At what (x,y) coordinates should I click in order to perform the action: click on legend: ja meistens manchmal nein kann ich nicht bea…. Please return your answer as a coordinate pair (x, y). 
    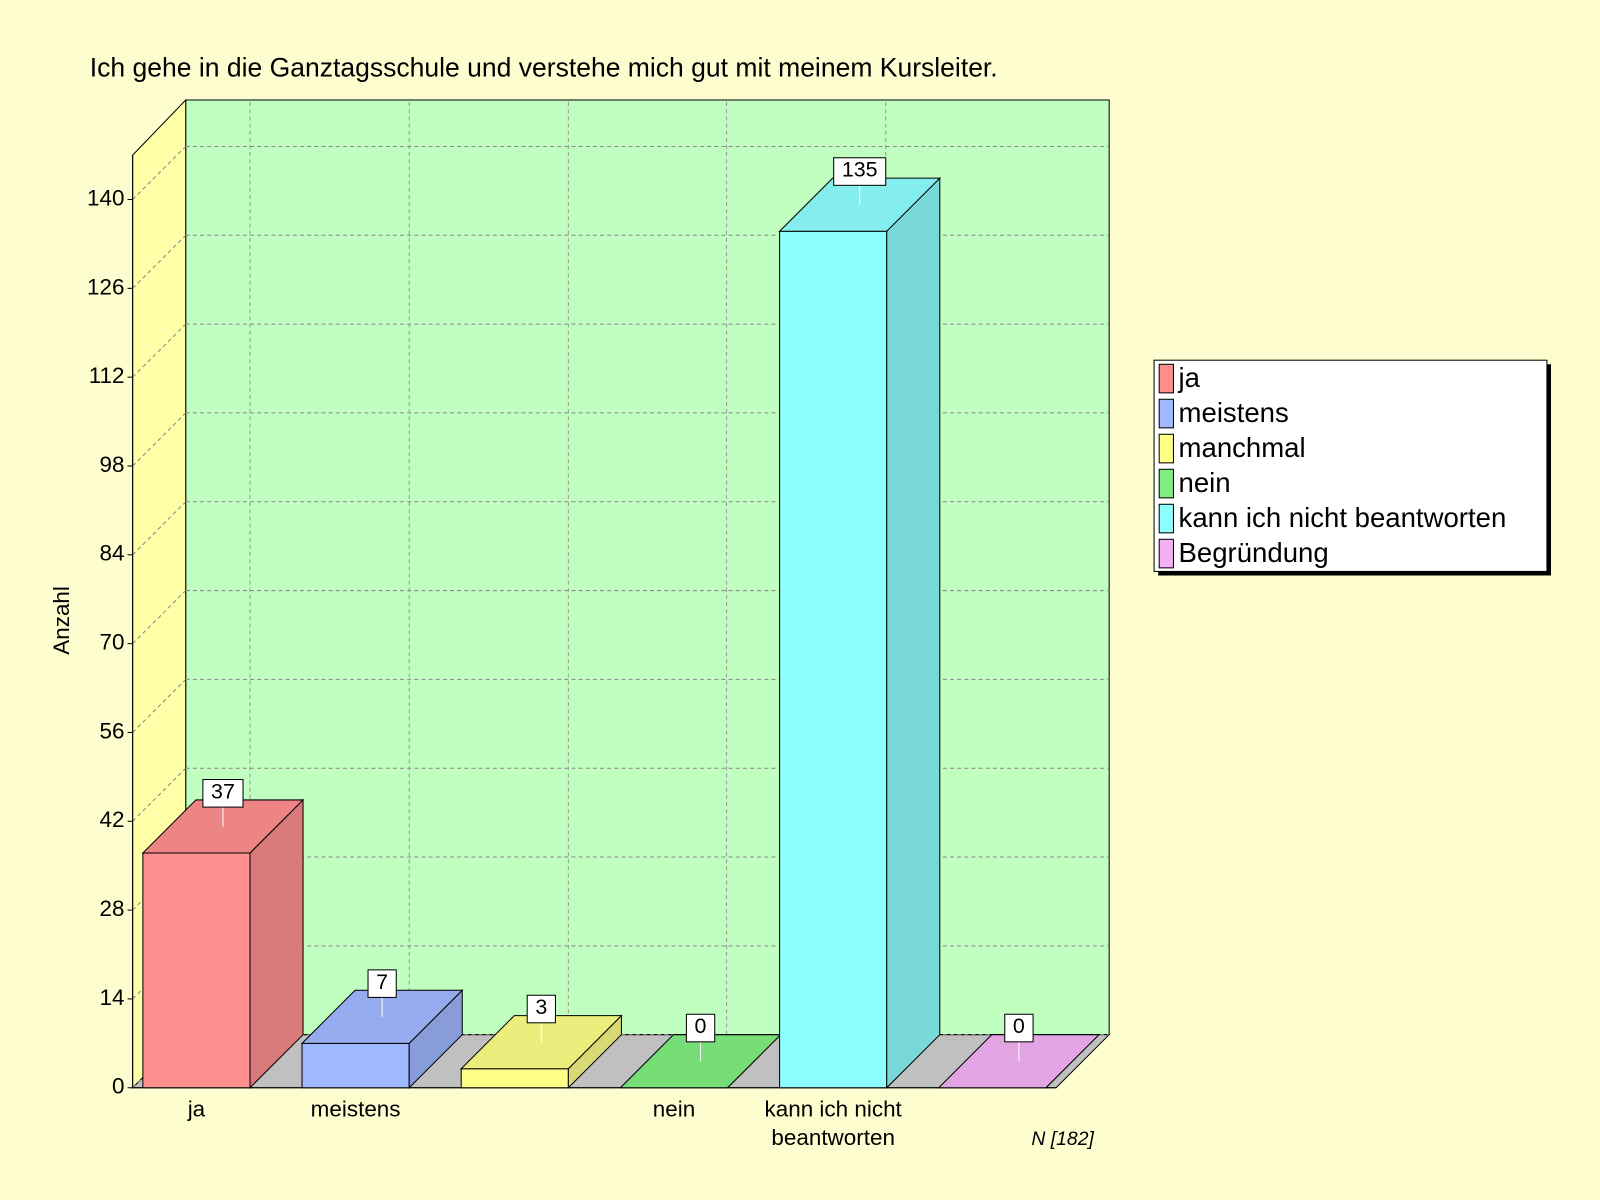
    Looking at the image, I should click on (1352, 467).